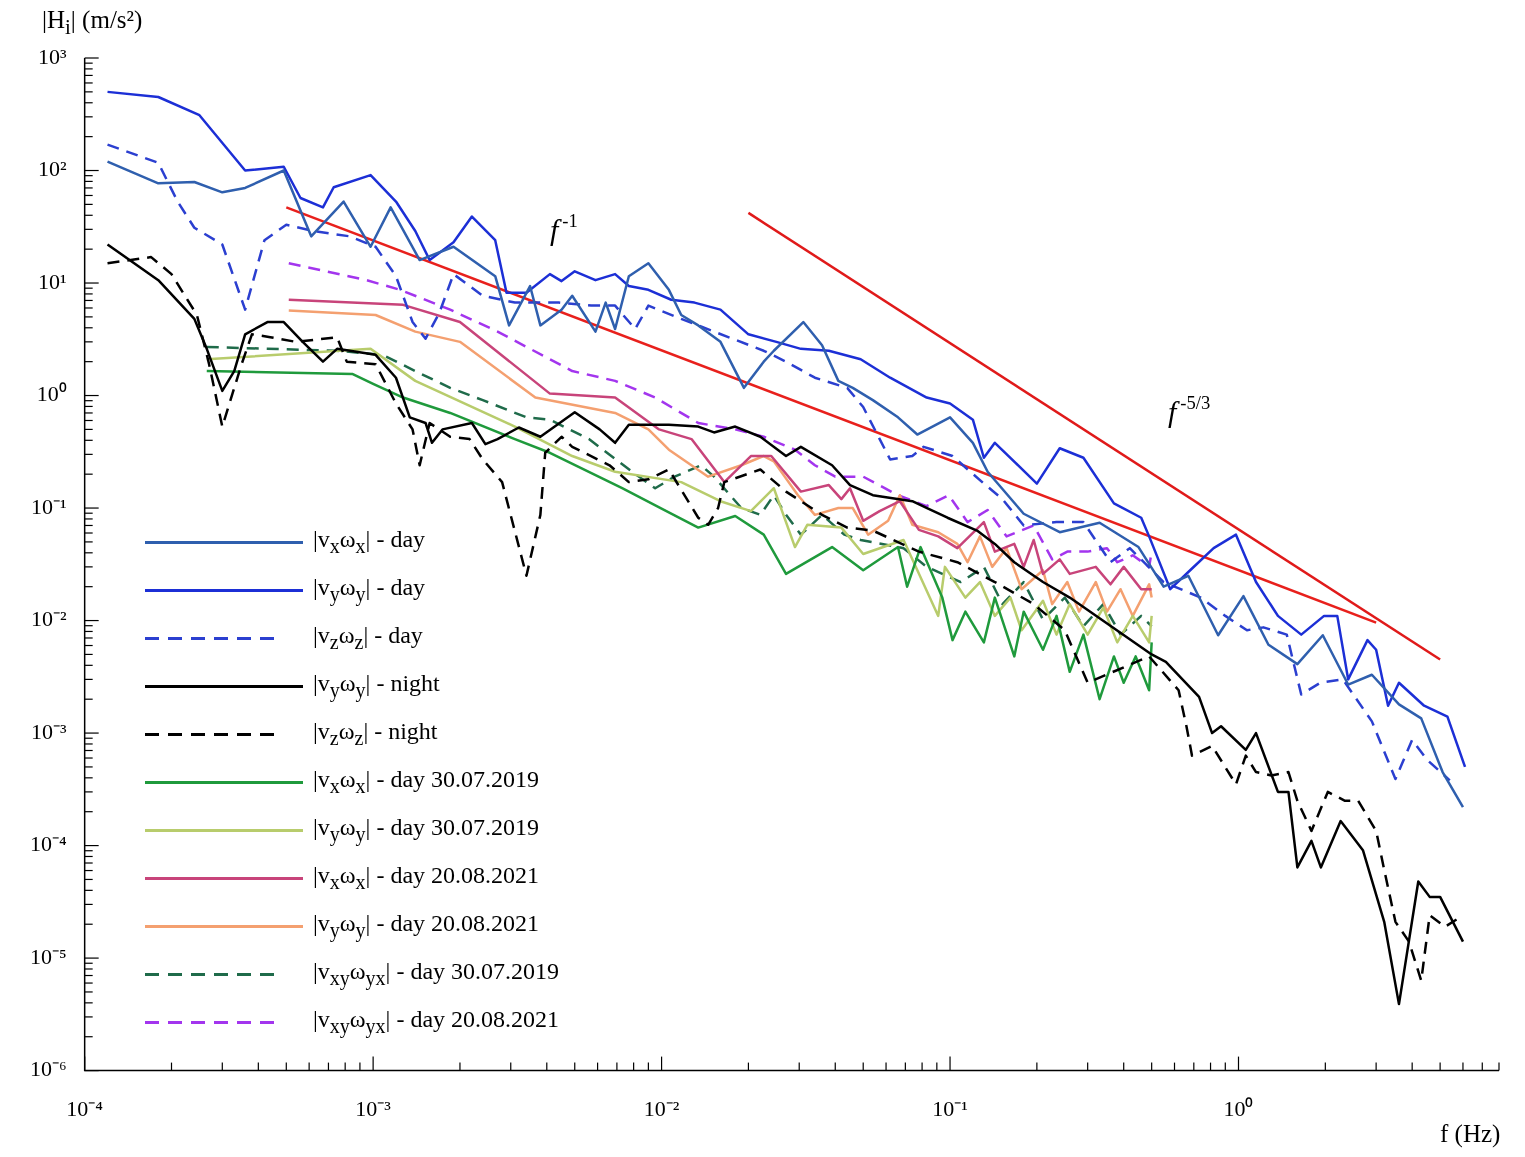 This screenshot has width=1525, height=1157. I want to click on legend-label: |v$_{xy}$ω$_{yx}$| - day 30.07.2019, so click(436, 974).